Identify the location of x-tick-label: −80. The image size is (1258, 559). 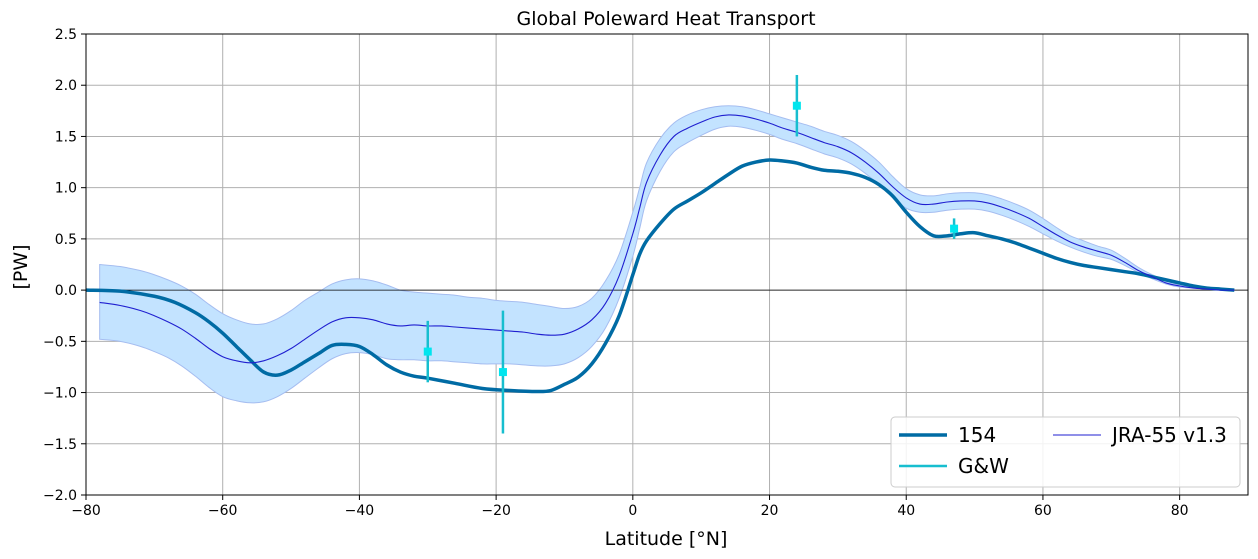
(86, 511).